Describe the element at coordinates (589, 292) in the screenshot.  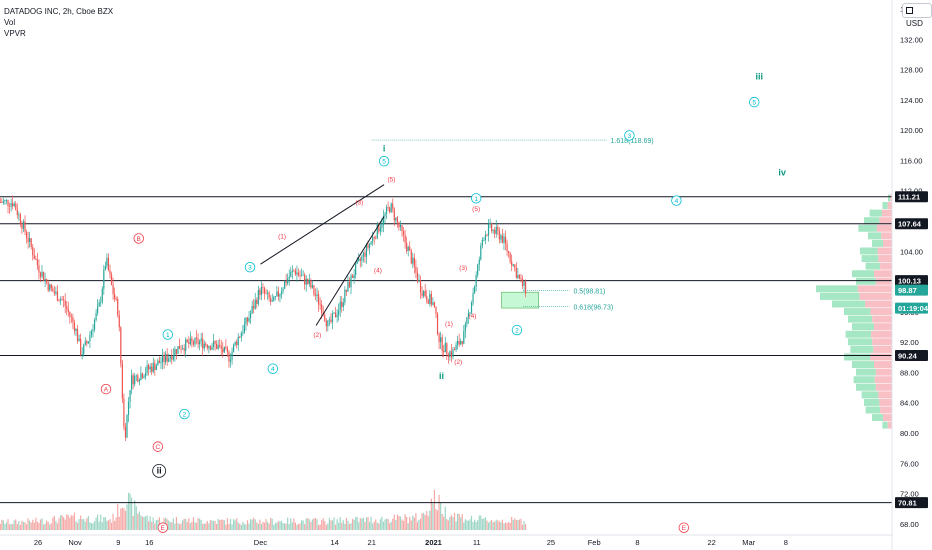
I see `fib-level-label: 0.5(98.81)` at that location.